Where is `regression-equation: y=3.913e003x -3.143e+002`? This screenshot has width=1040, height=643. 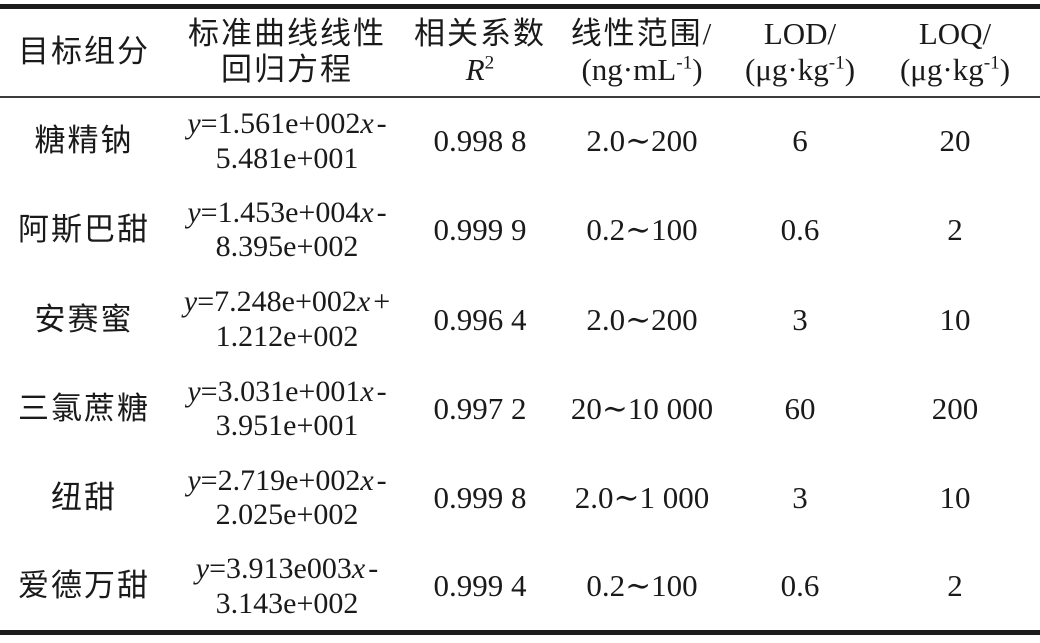 regression-equation: y=3.913e003x -3.143e+002 is located at coordinates (287, 586).